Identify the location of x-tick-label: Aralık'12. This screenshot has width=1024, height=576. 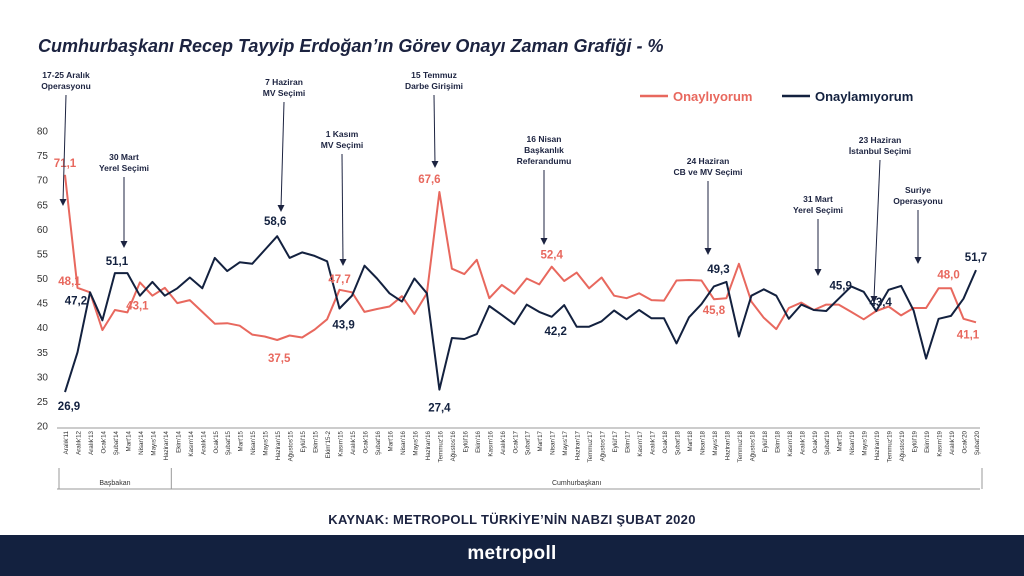
(78, 442).